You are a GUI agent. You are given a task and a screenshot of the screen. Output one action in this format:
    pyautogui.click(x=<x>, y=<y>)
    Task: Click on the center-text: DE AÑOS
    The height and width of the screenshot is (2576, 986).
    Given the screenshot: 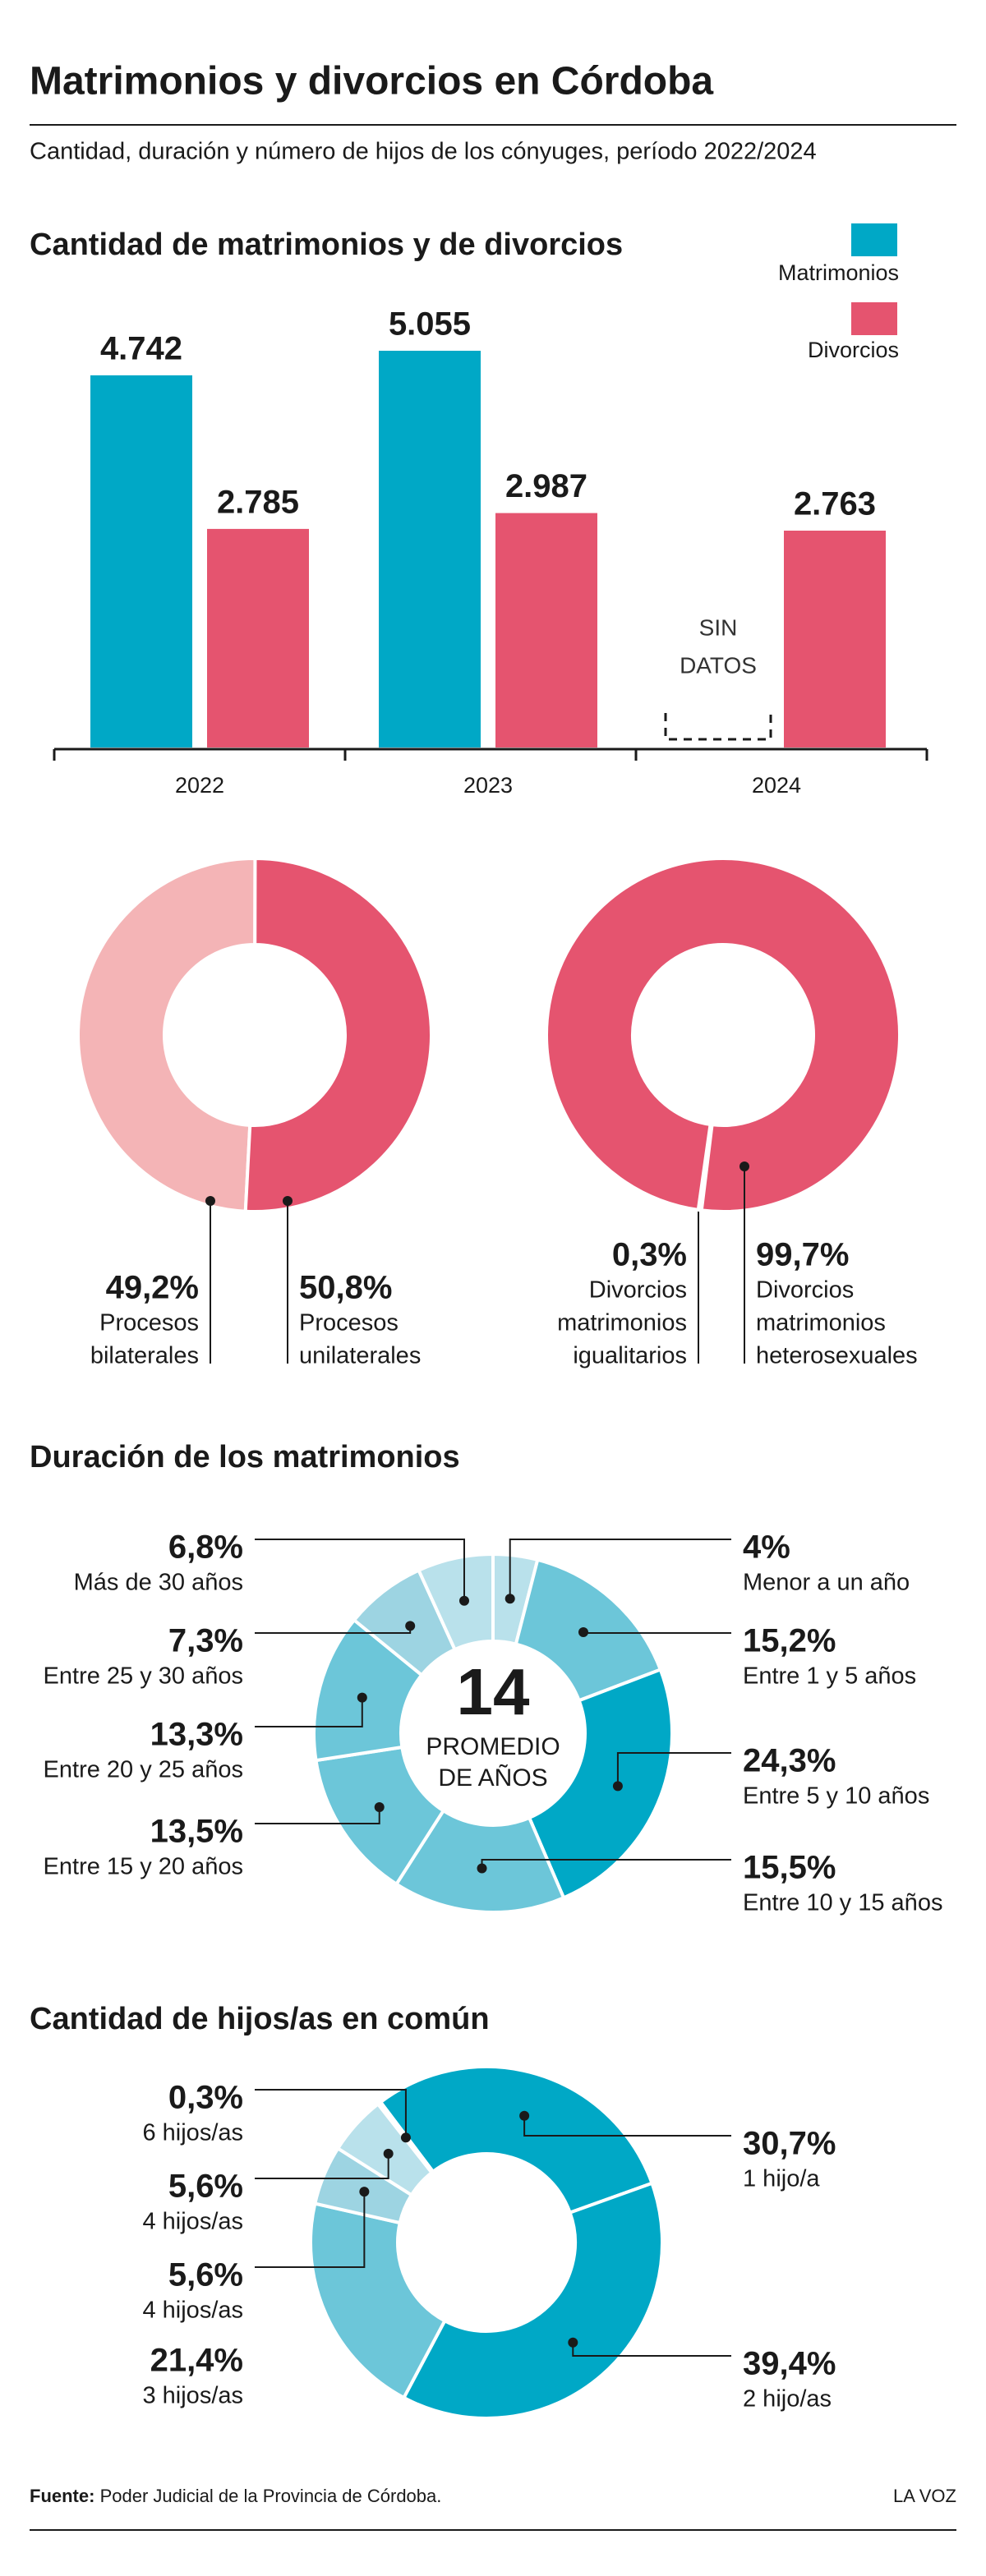 What is the action you would take?
    pyautogui.click(x=493, y=1778)
    